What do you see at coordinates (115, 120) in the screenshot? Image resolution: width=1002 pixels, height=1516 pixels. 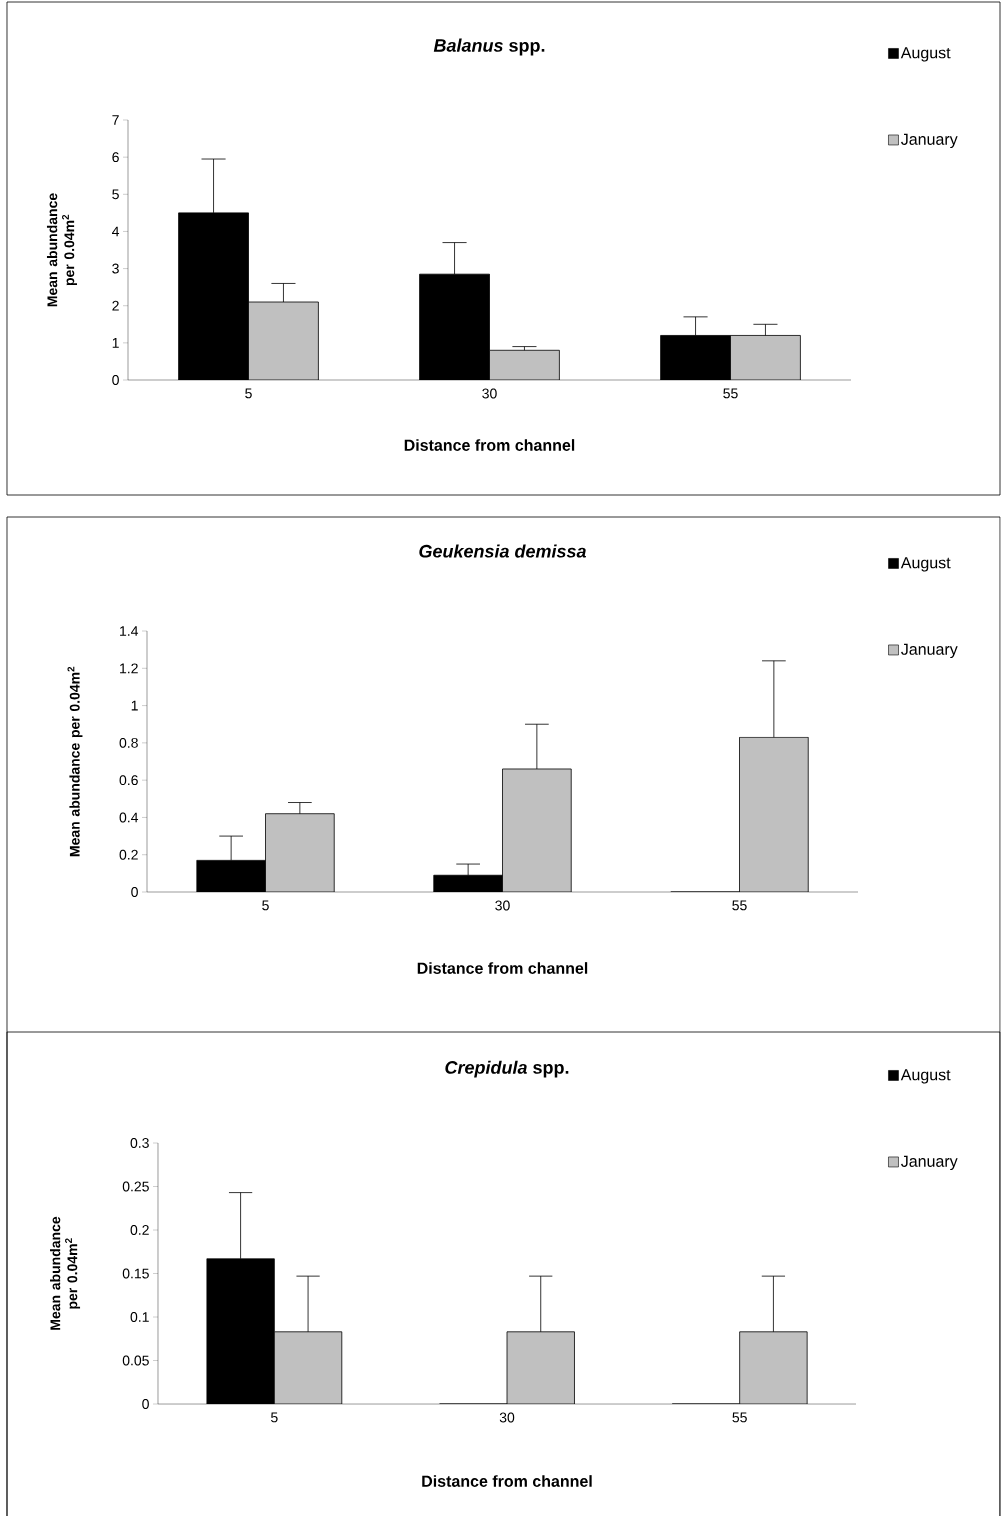 I see `y-tick-label: 7` at bounding box center [115, 120].